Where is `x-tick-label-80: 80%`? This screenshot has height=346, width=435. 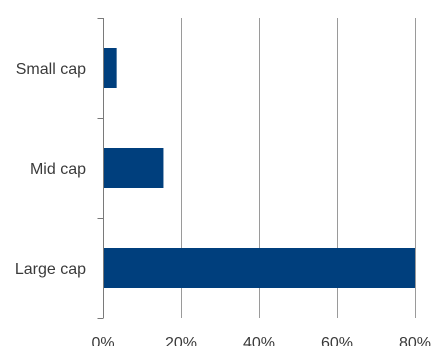 x-tick-label-80: 80% is located at coordinates (415, 340).